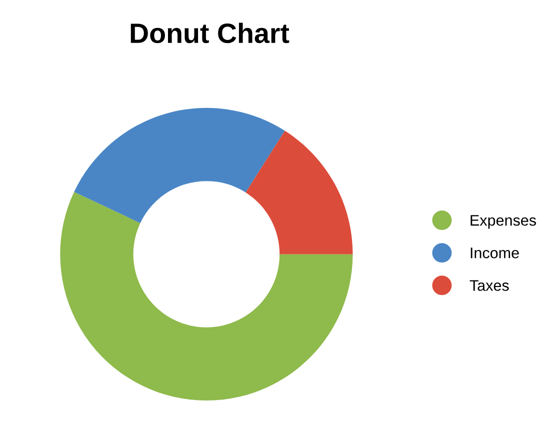 The height and width of the screenshot is (446, 558). Describe the element at coordinates (489, 285) in the screenshot. I see `legend-label: Taxes` at that location.